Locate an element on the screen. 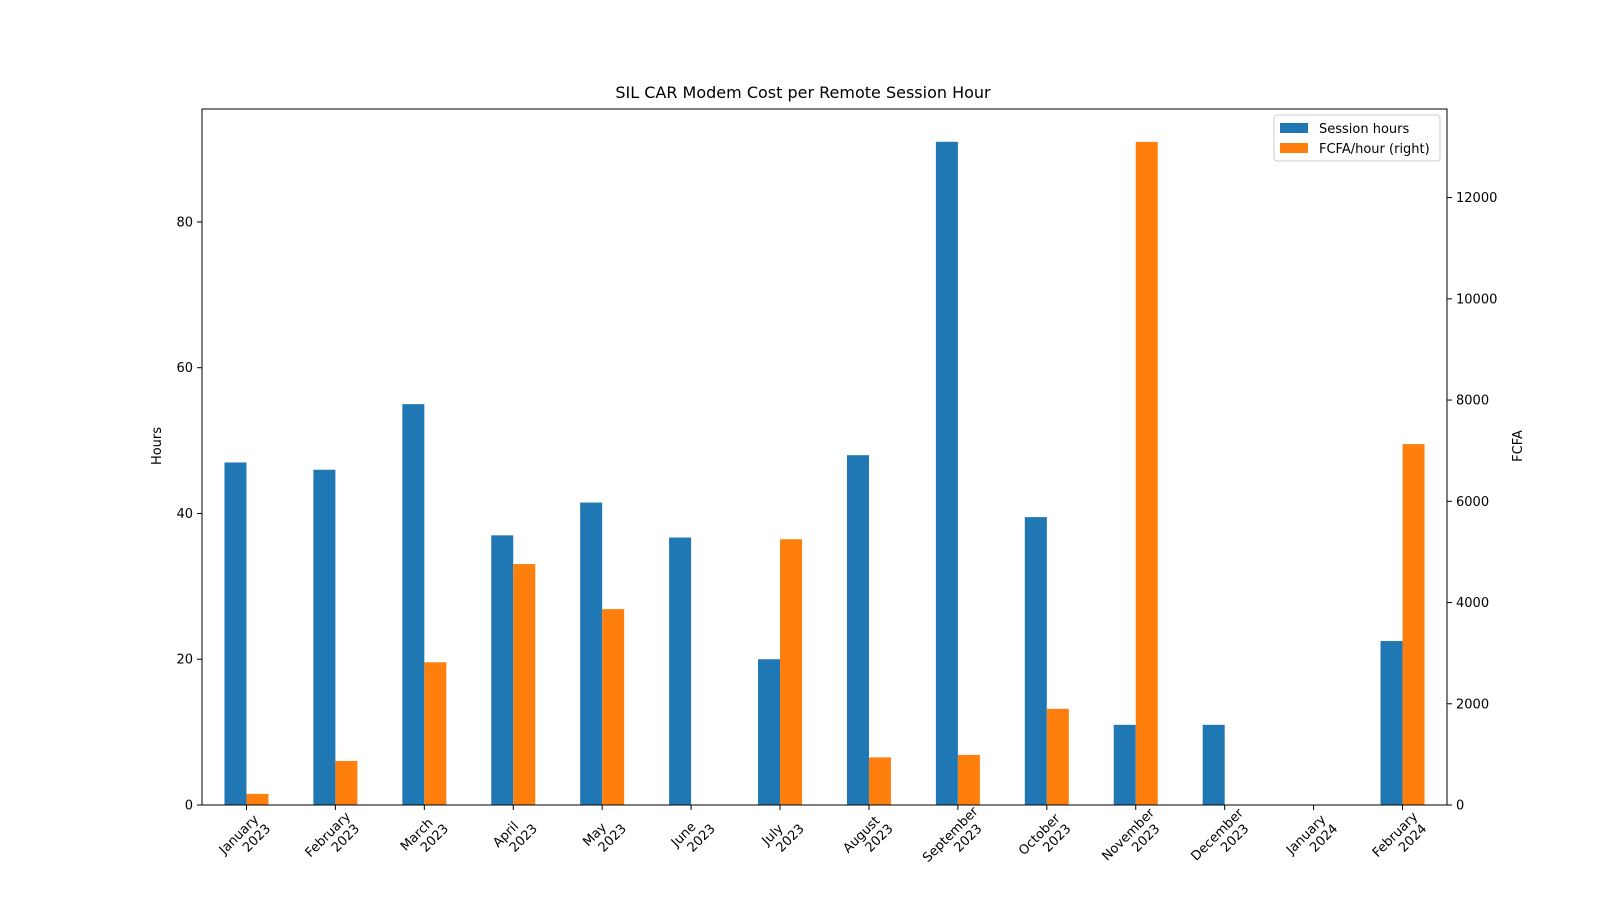 The image size is (1600, 900). x-tick-label-text: February2023 is located at coordinates (334, 840).